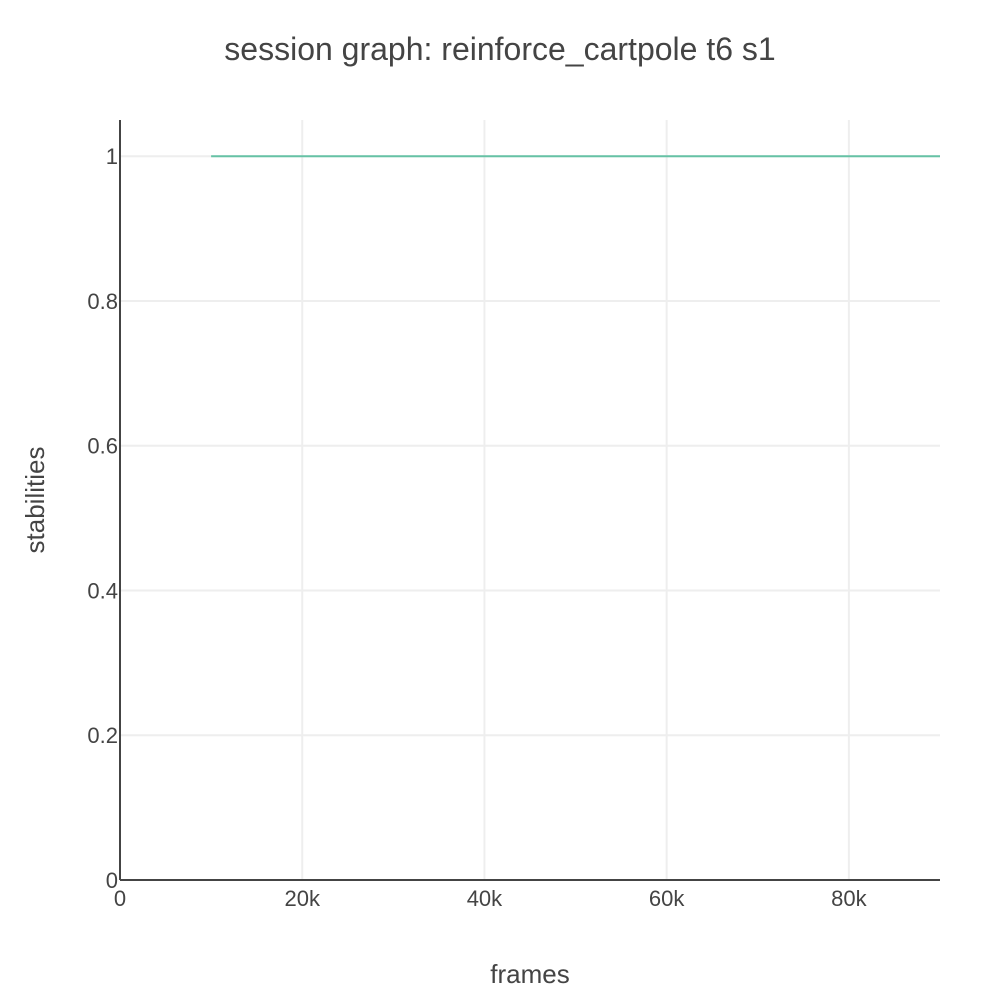 Image resolution: width=1000 pixels, height=1000 pixels. What do you see at coordinates (485, 898) in the screenshot?
I see `x-tick-label: 40k` at bounding box center [485, 898].